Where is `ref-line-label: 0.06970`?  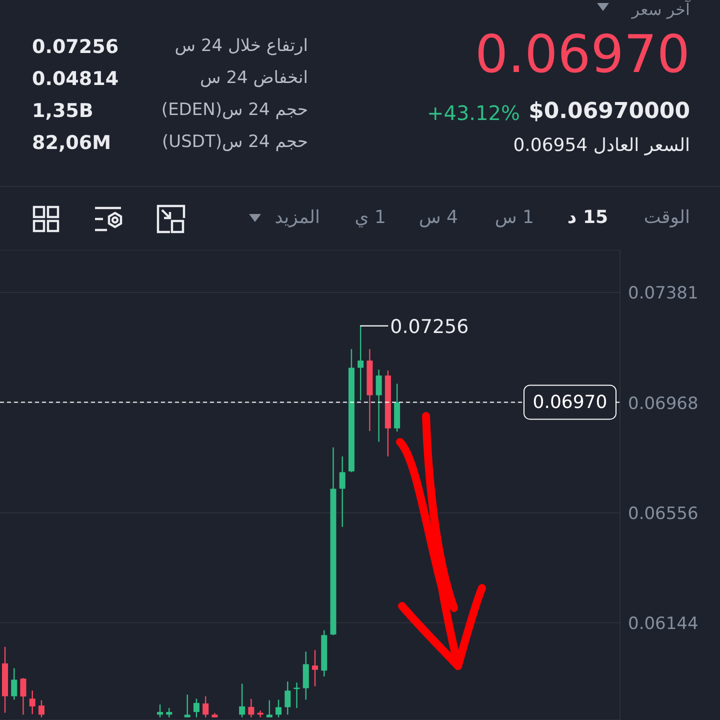
ref-line-label: 0.06970 is located at coordinates (570, 403).